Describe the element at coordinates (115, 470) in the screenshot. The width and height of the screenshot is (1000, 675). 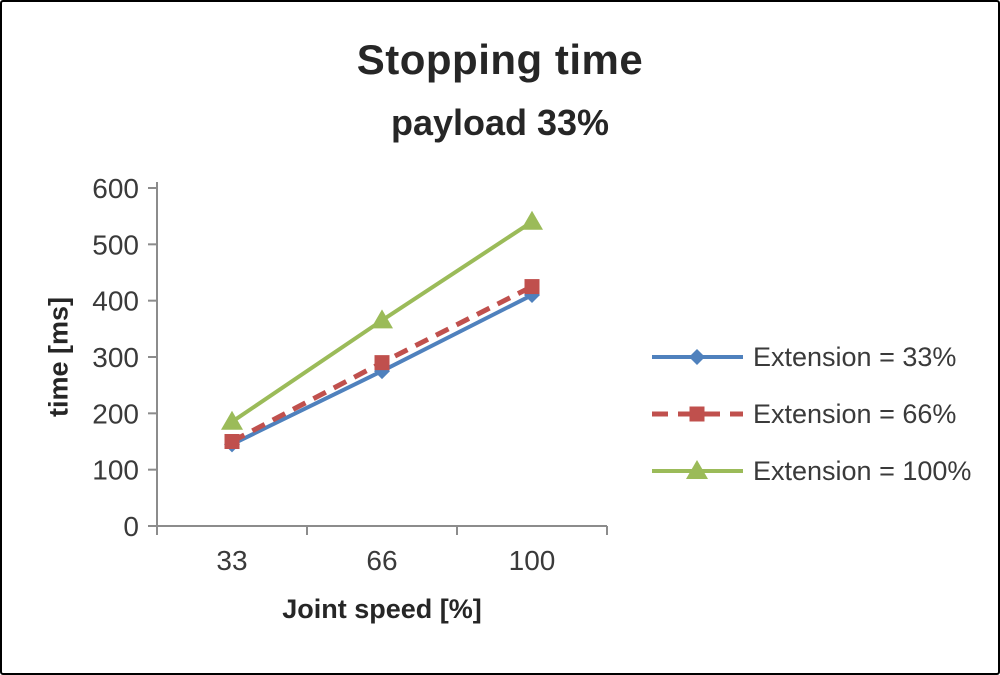
I see `y-tick-label: 100` at that location.